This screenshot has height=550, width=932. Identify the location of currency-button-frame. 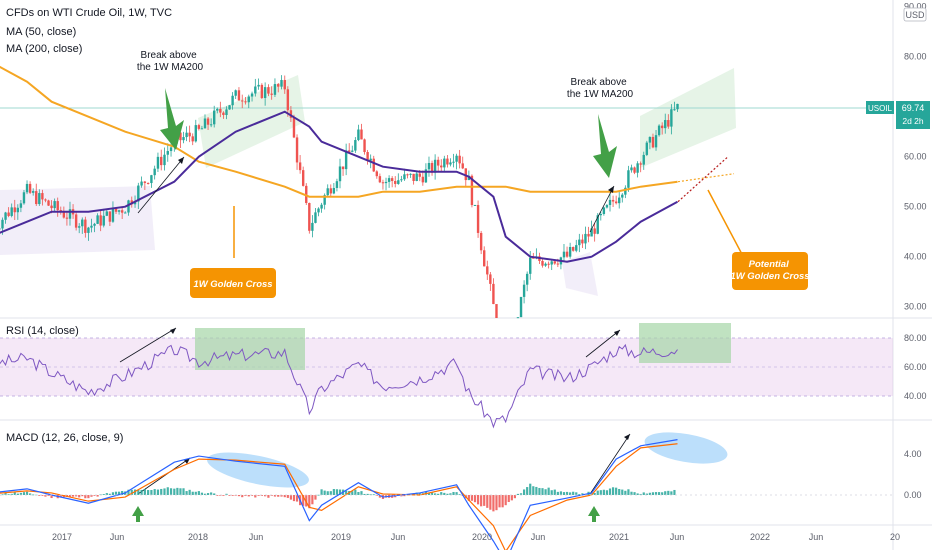
(915, 14).